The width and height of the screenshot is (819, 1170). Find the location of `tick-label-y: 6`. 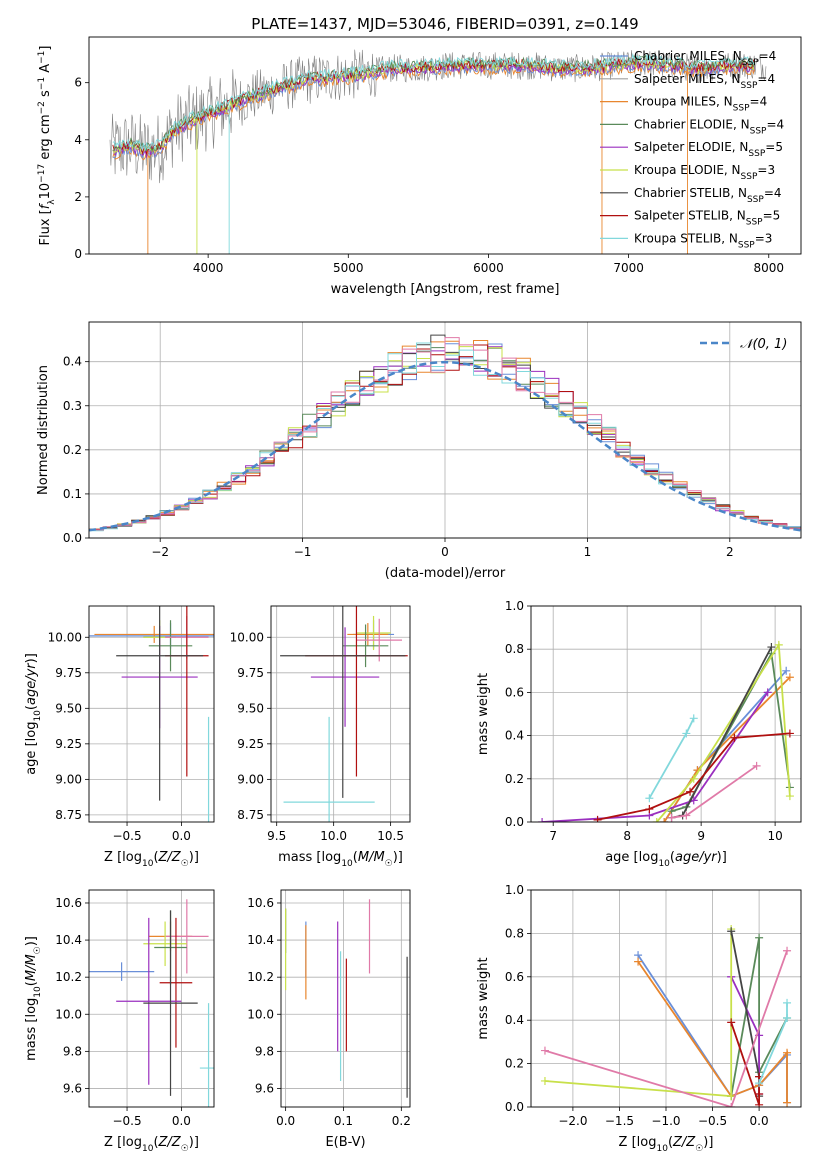

tick-label-y: 6 is located at coordinates (78, 83).